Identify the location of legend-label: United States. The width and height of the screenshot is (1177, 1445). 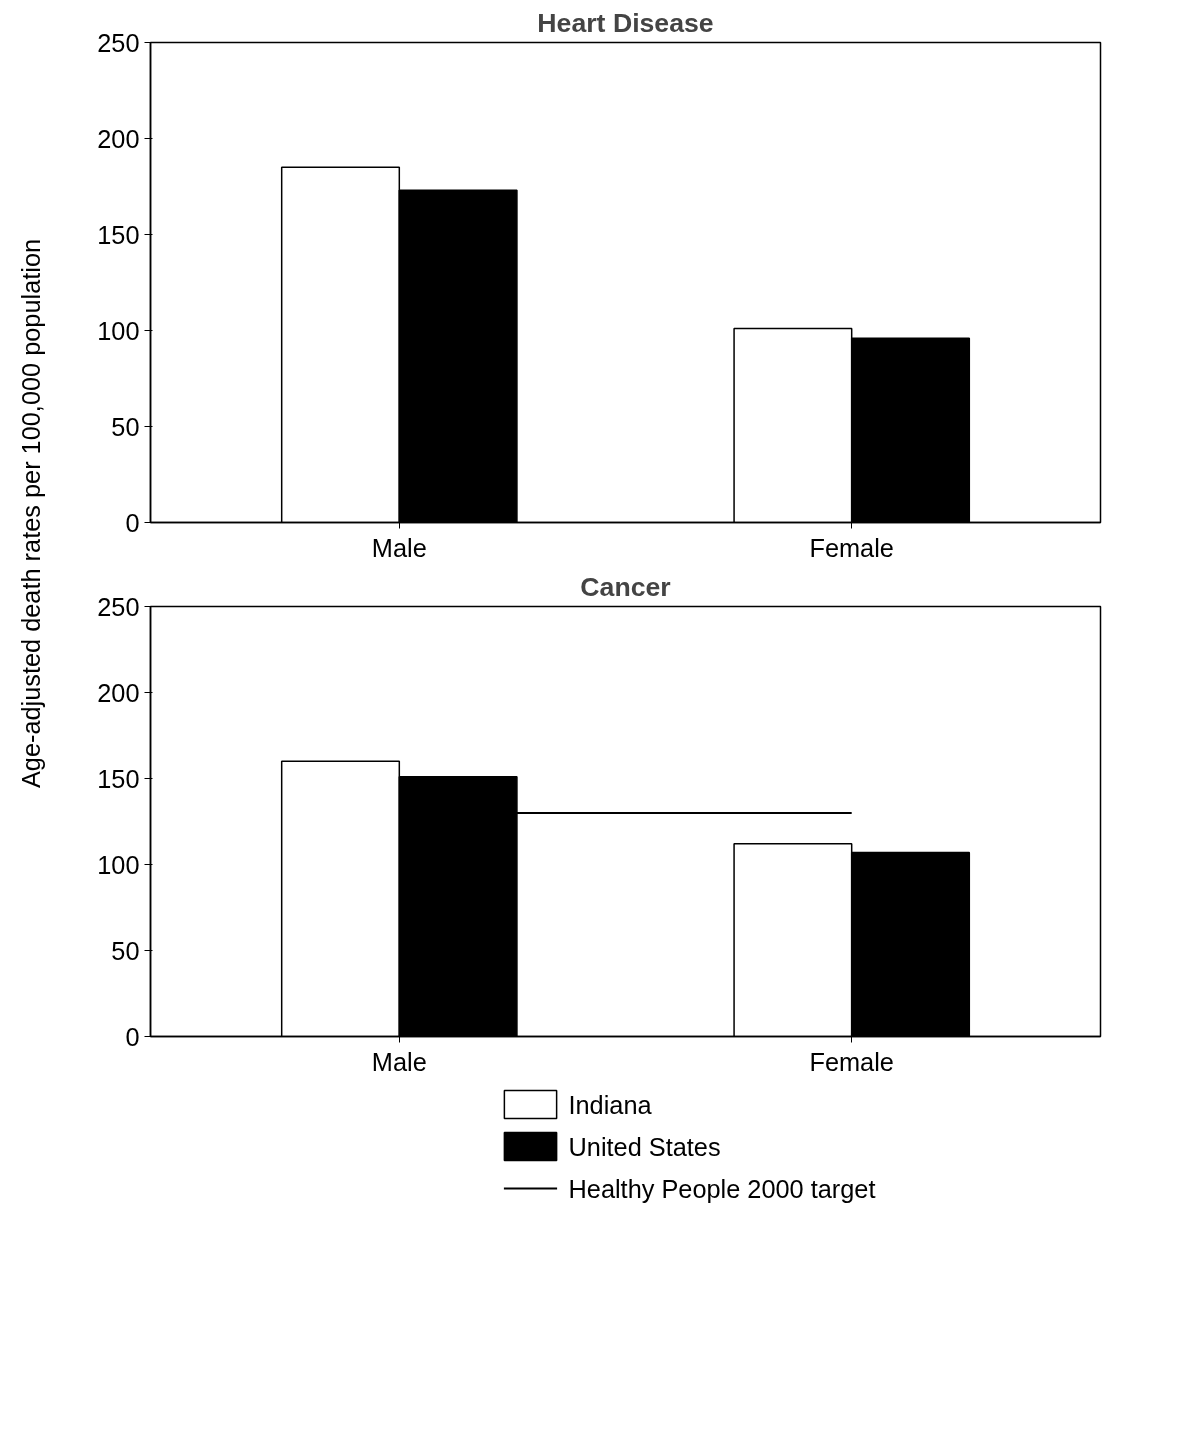
(644, 1146).